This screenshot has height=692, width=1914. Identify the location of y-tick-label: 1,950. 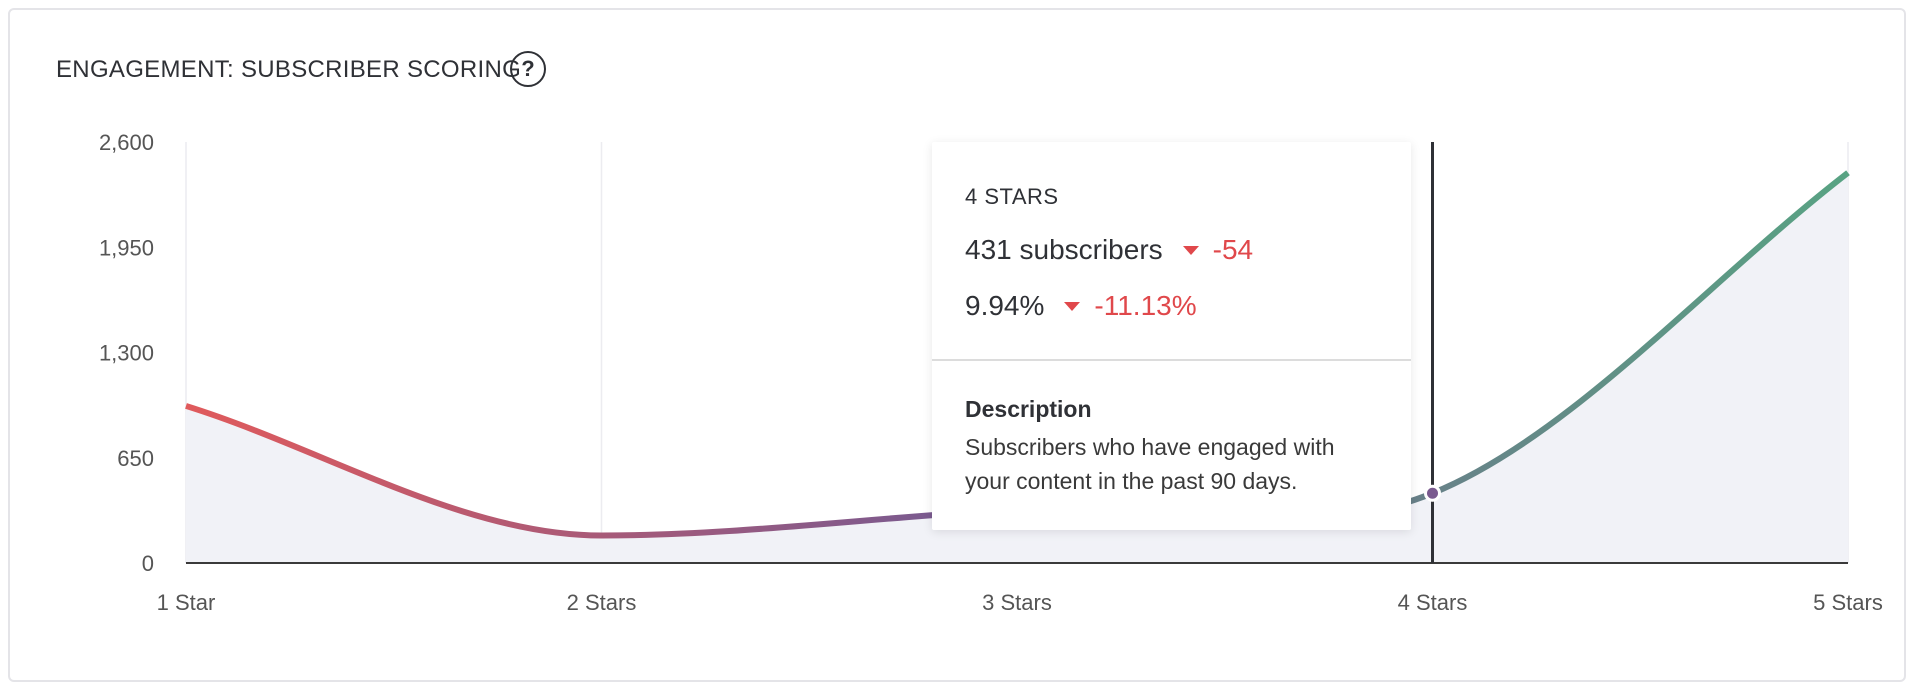
(126, 247).